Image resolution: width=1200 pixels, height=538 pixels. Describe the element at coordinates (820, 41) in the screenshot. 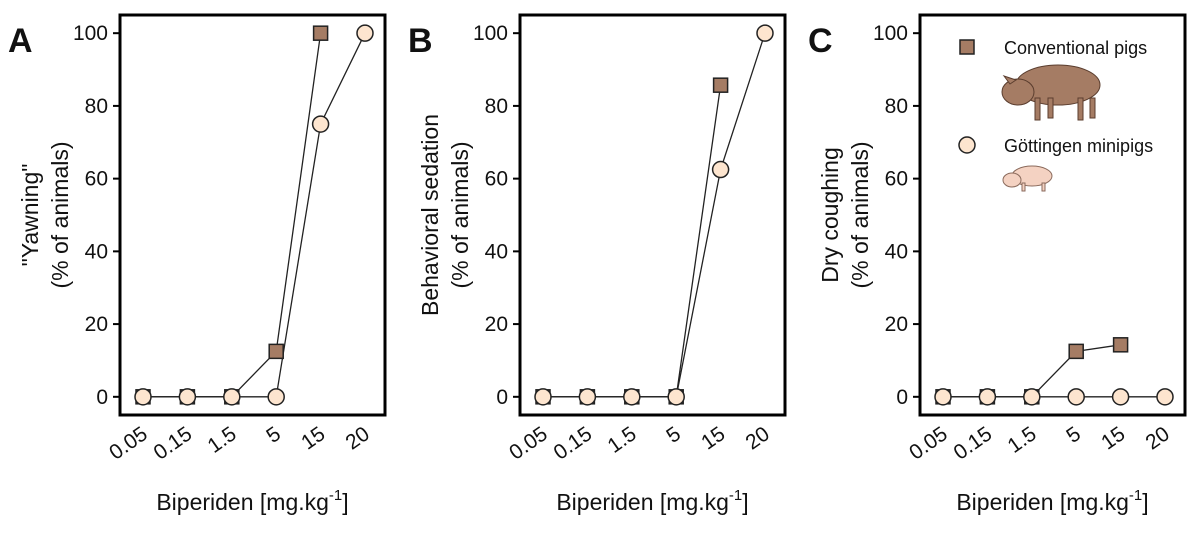

I see `panel-label: C` at that location.